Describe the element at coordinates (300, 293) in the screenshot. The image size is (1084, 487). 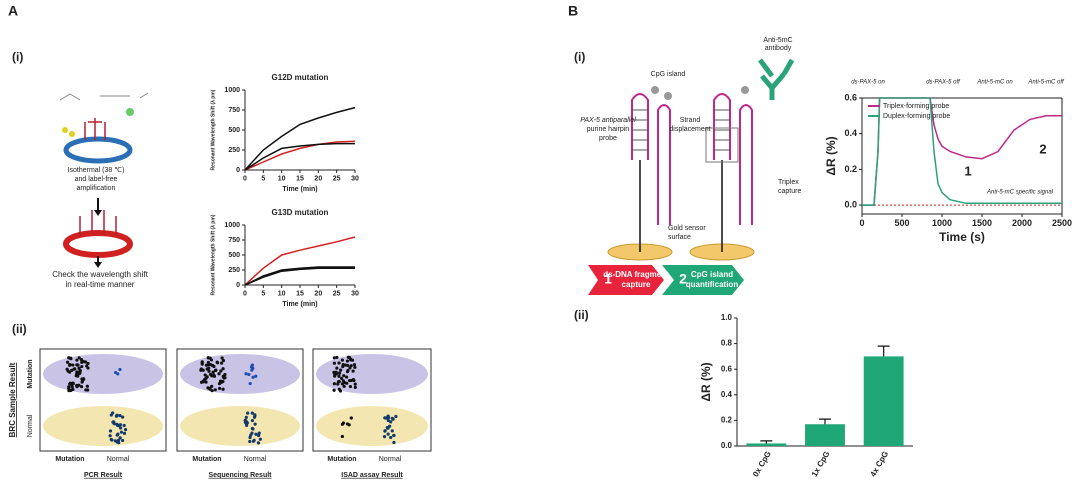
I see `x-tick-label: 15` at that location.